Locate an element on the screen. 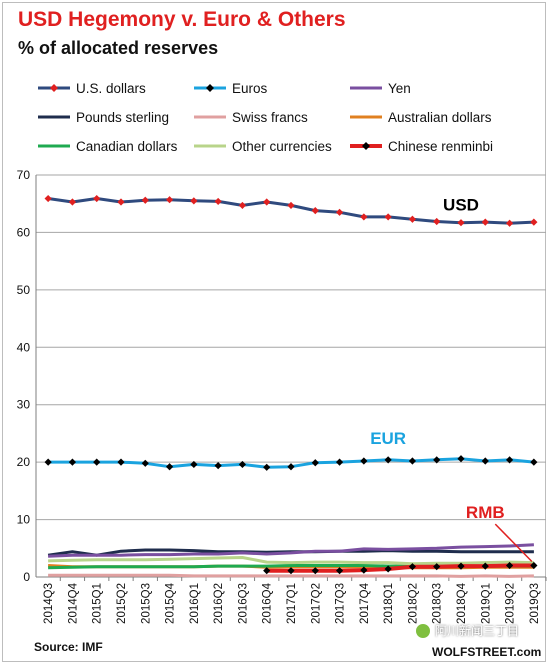  series-euros is located at coordinates (291, 463).